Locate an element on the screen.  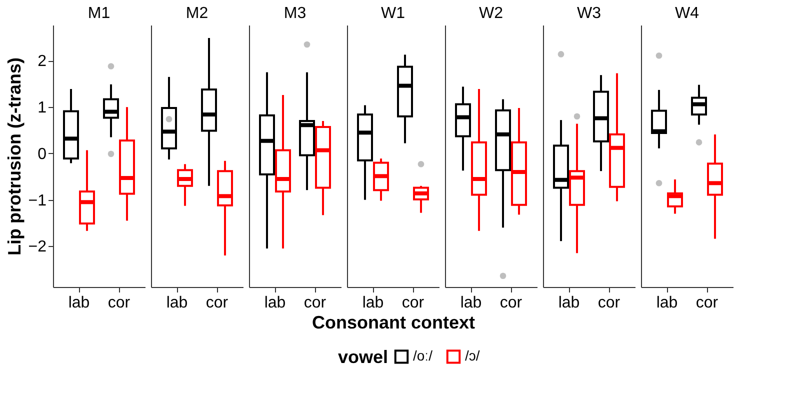
legend-title: vowel is located at coordinates (363, 357).